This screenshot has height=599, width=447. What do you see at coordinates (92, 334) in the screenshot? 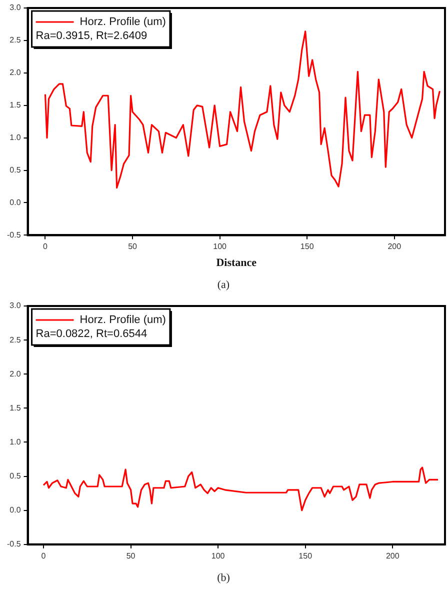
I see `annotation: Ra=0.0822, Rt=0.6544` at bounding box center [92, 334].